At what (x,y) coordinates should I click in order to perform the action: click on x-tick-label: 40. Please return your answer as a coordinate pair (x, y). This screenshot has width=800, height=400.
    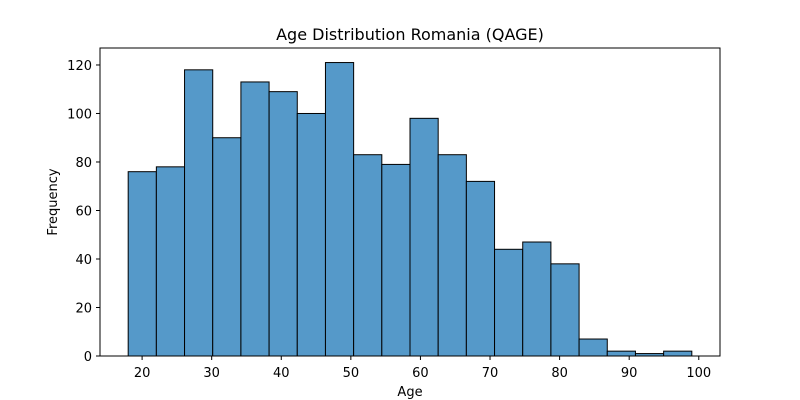
    Looking at the image, I should click on (281, 373).